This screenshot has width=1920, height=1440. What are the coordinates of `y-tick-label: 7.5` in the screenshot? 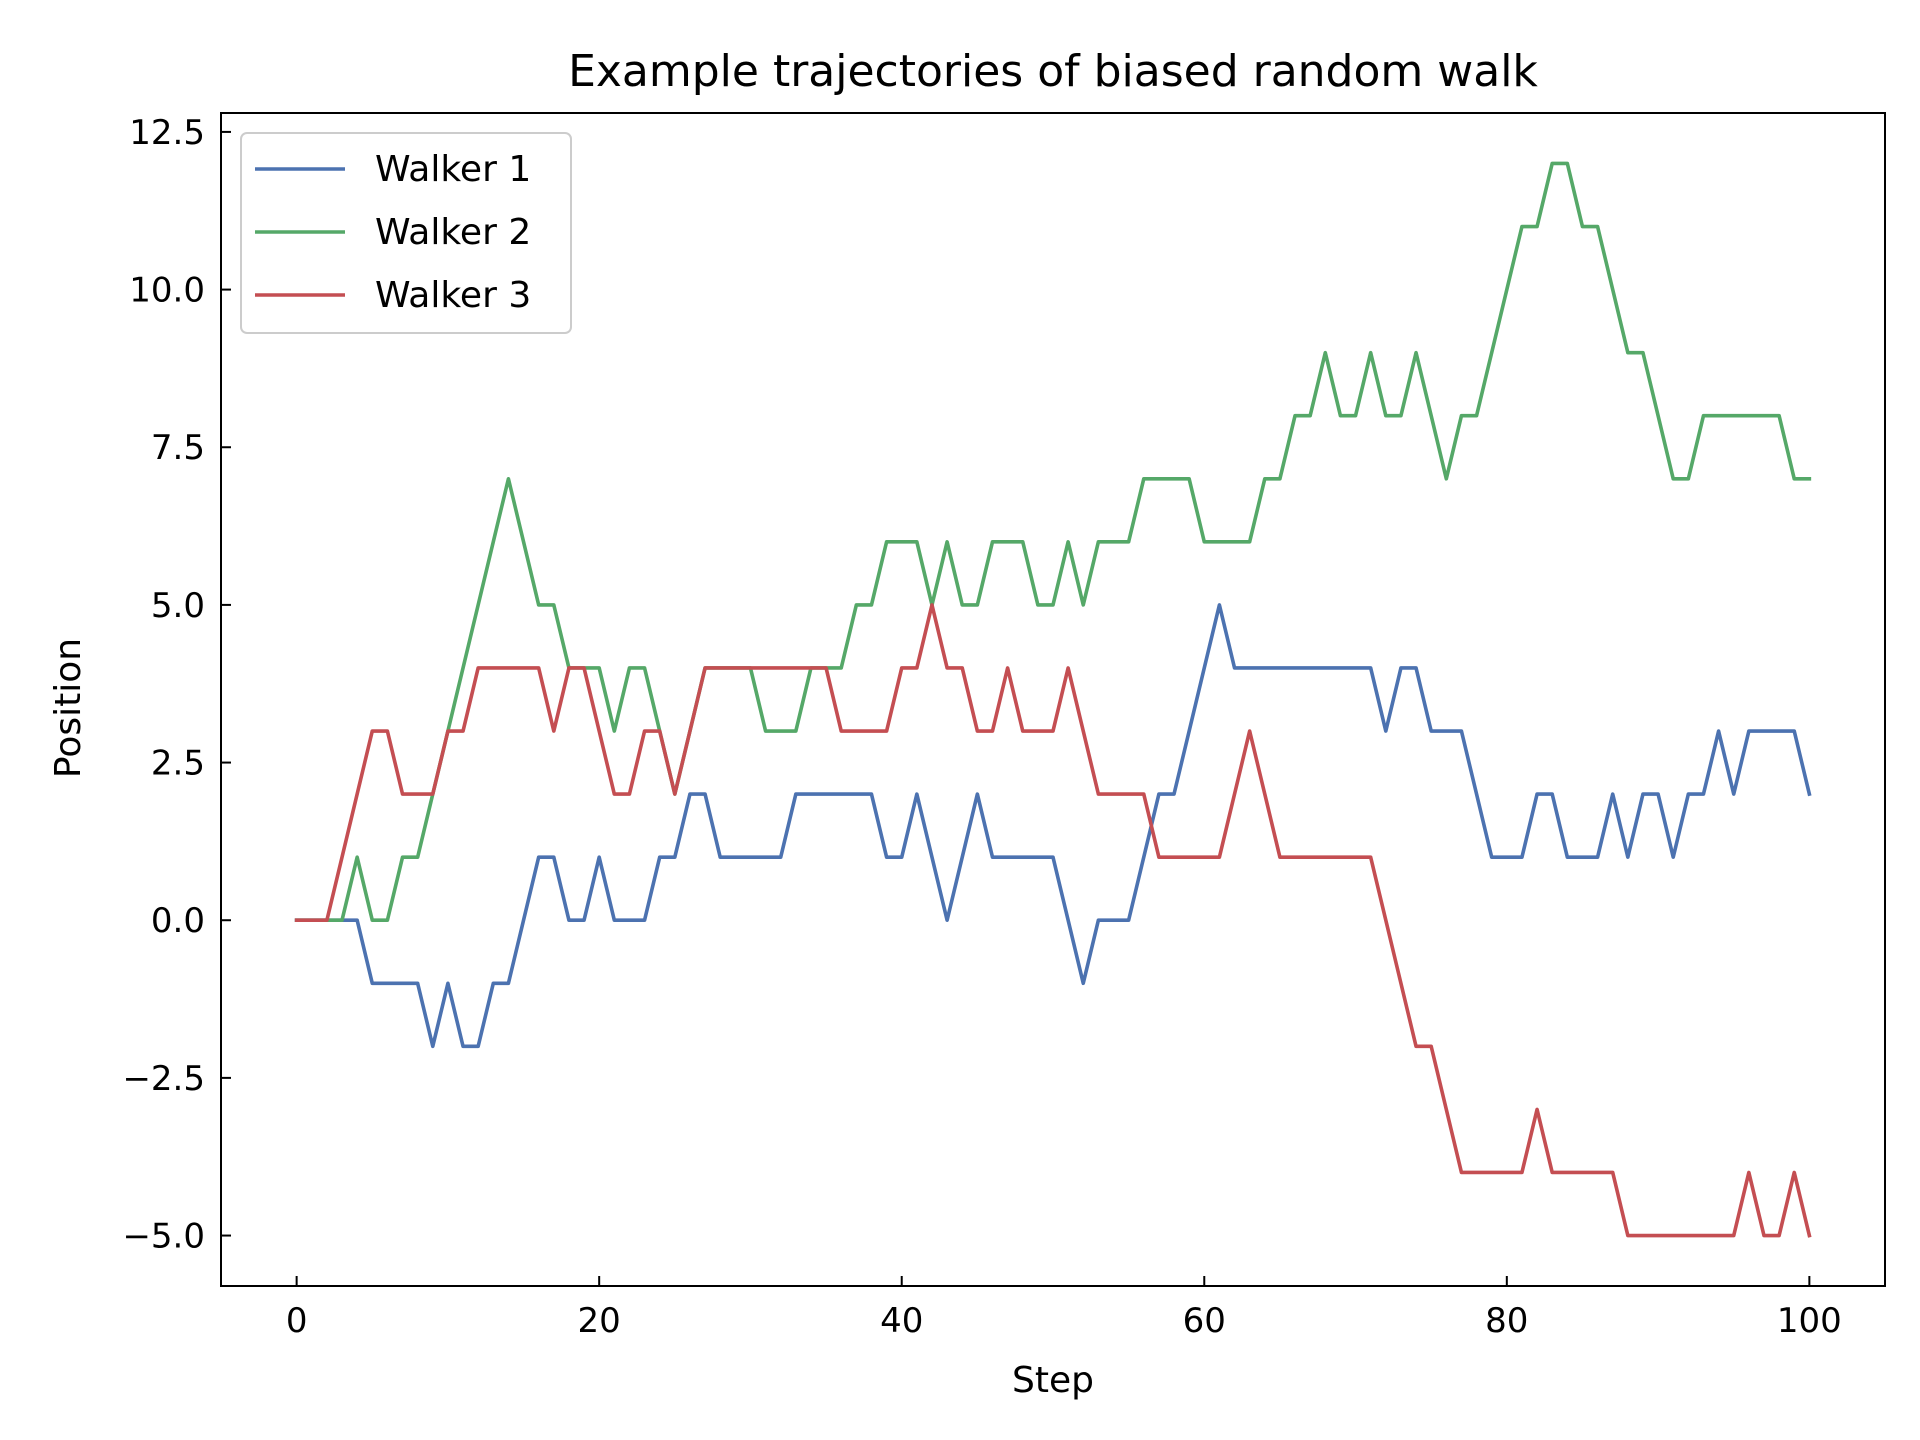 It's located at (178, 448).